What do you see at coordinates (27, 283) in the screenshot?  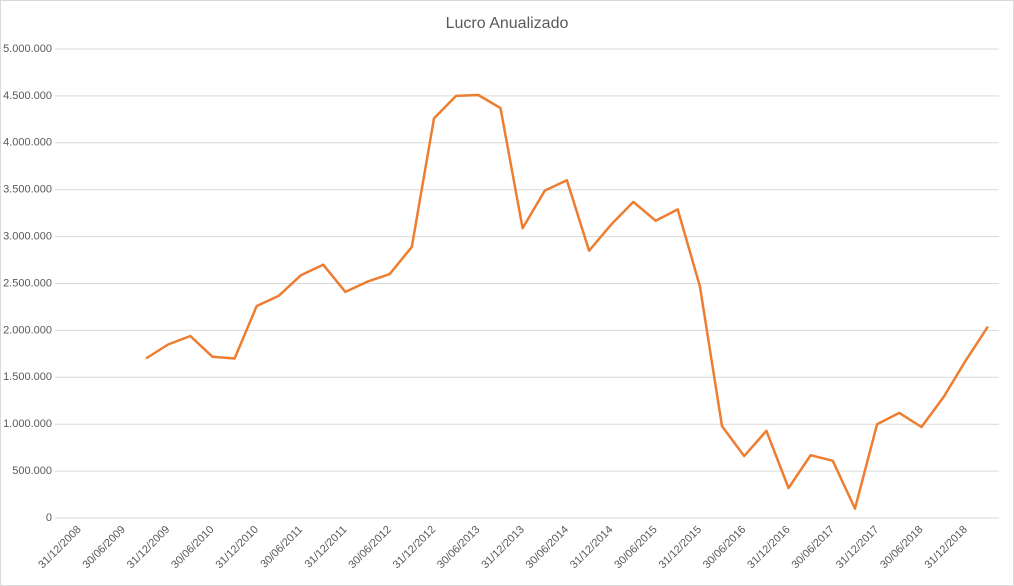 I see `y-tick-label: 2.500.000` at bounding box center [27, 283].